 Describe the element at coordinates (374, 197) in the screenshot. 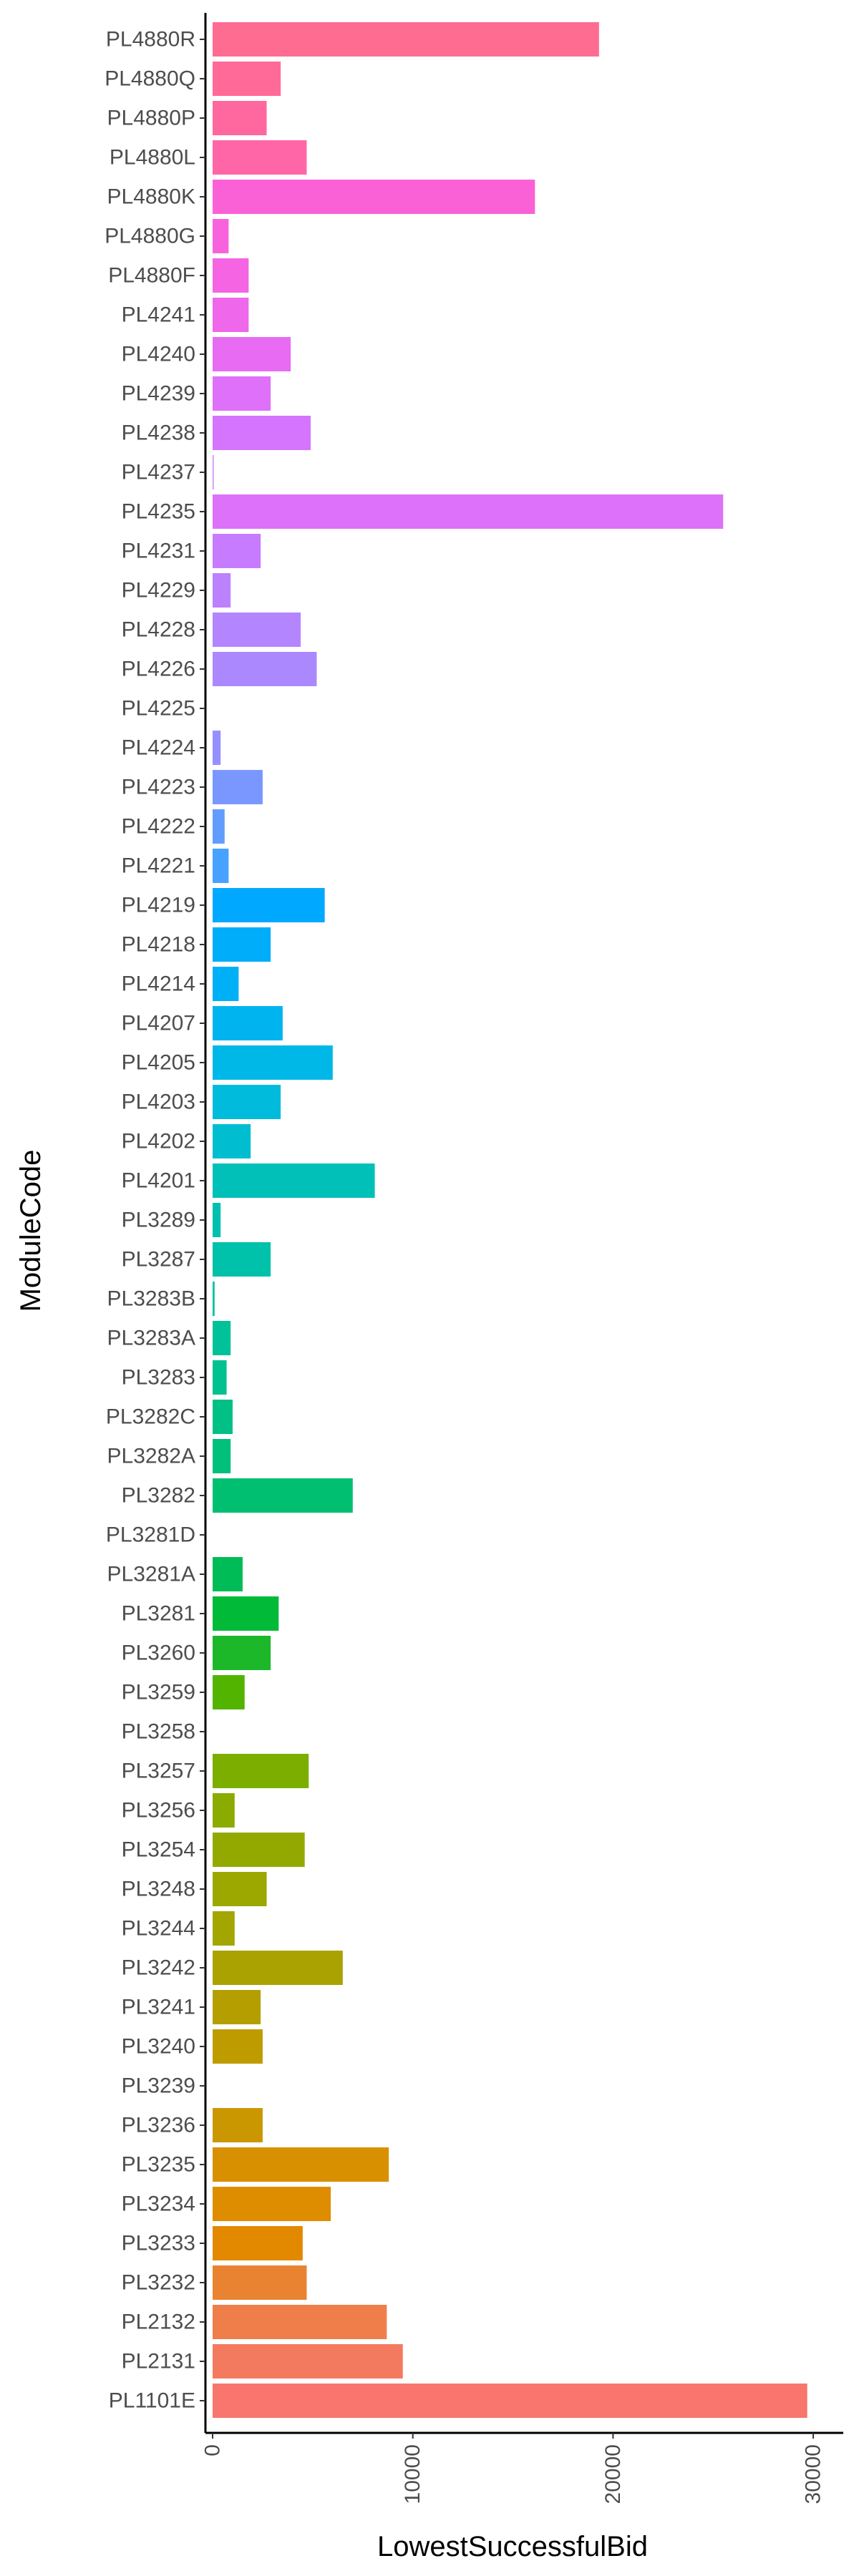

I see `bar-PL4880K` at that location.